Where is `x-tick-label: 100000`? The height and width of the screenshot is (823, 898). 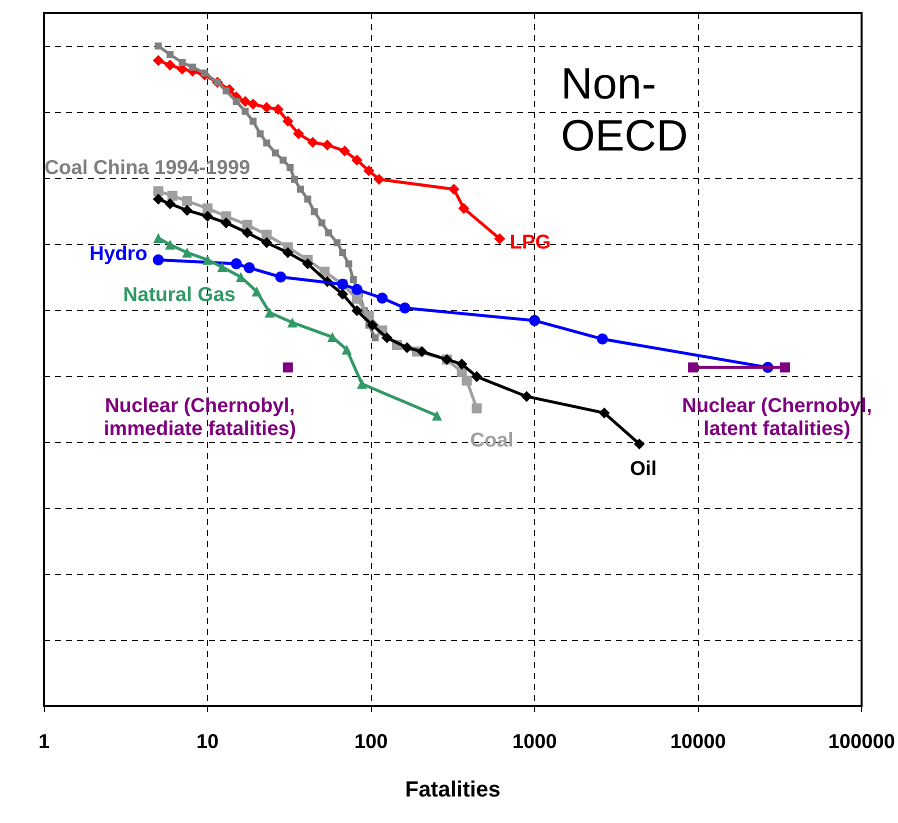
x-tick-label: 100000 is located at coordinates (862, 742).